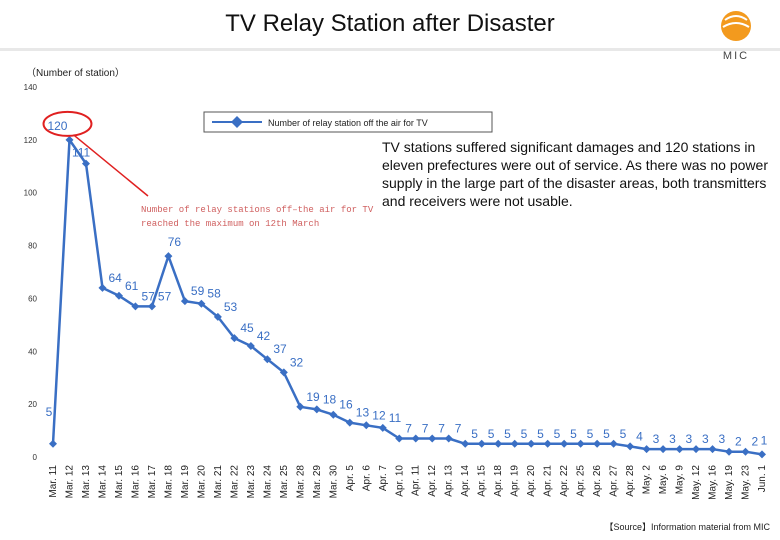  Describe the element at coordinates (201, 482) in the screenshot. I see `x-tick-label: Mar. 20` at that location.